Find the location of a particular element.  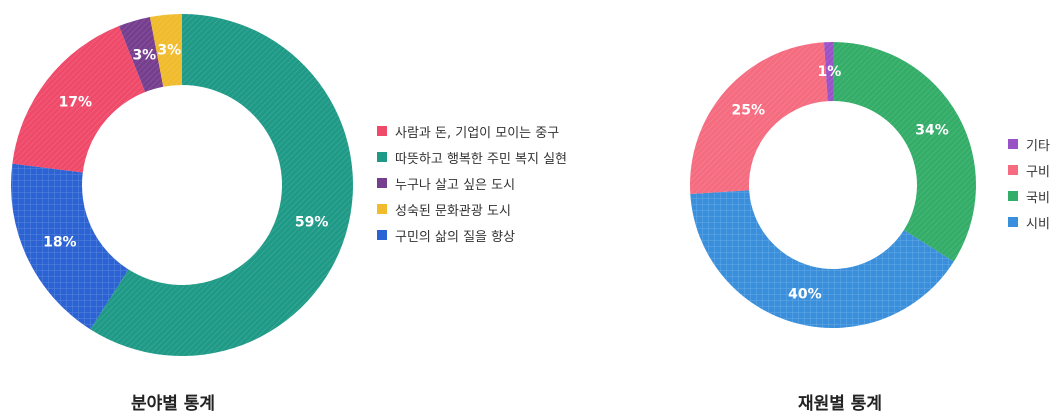

legend-item: 구비 is located at coordinates (1029, 170).